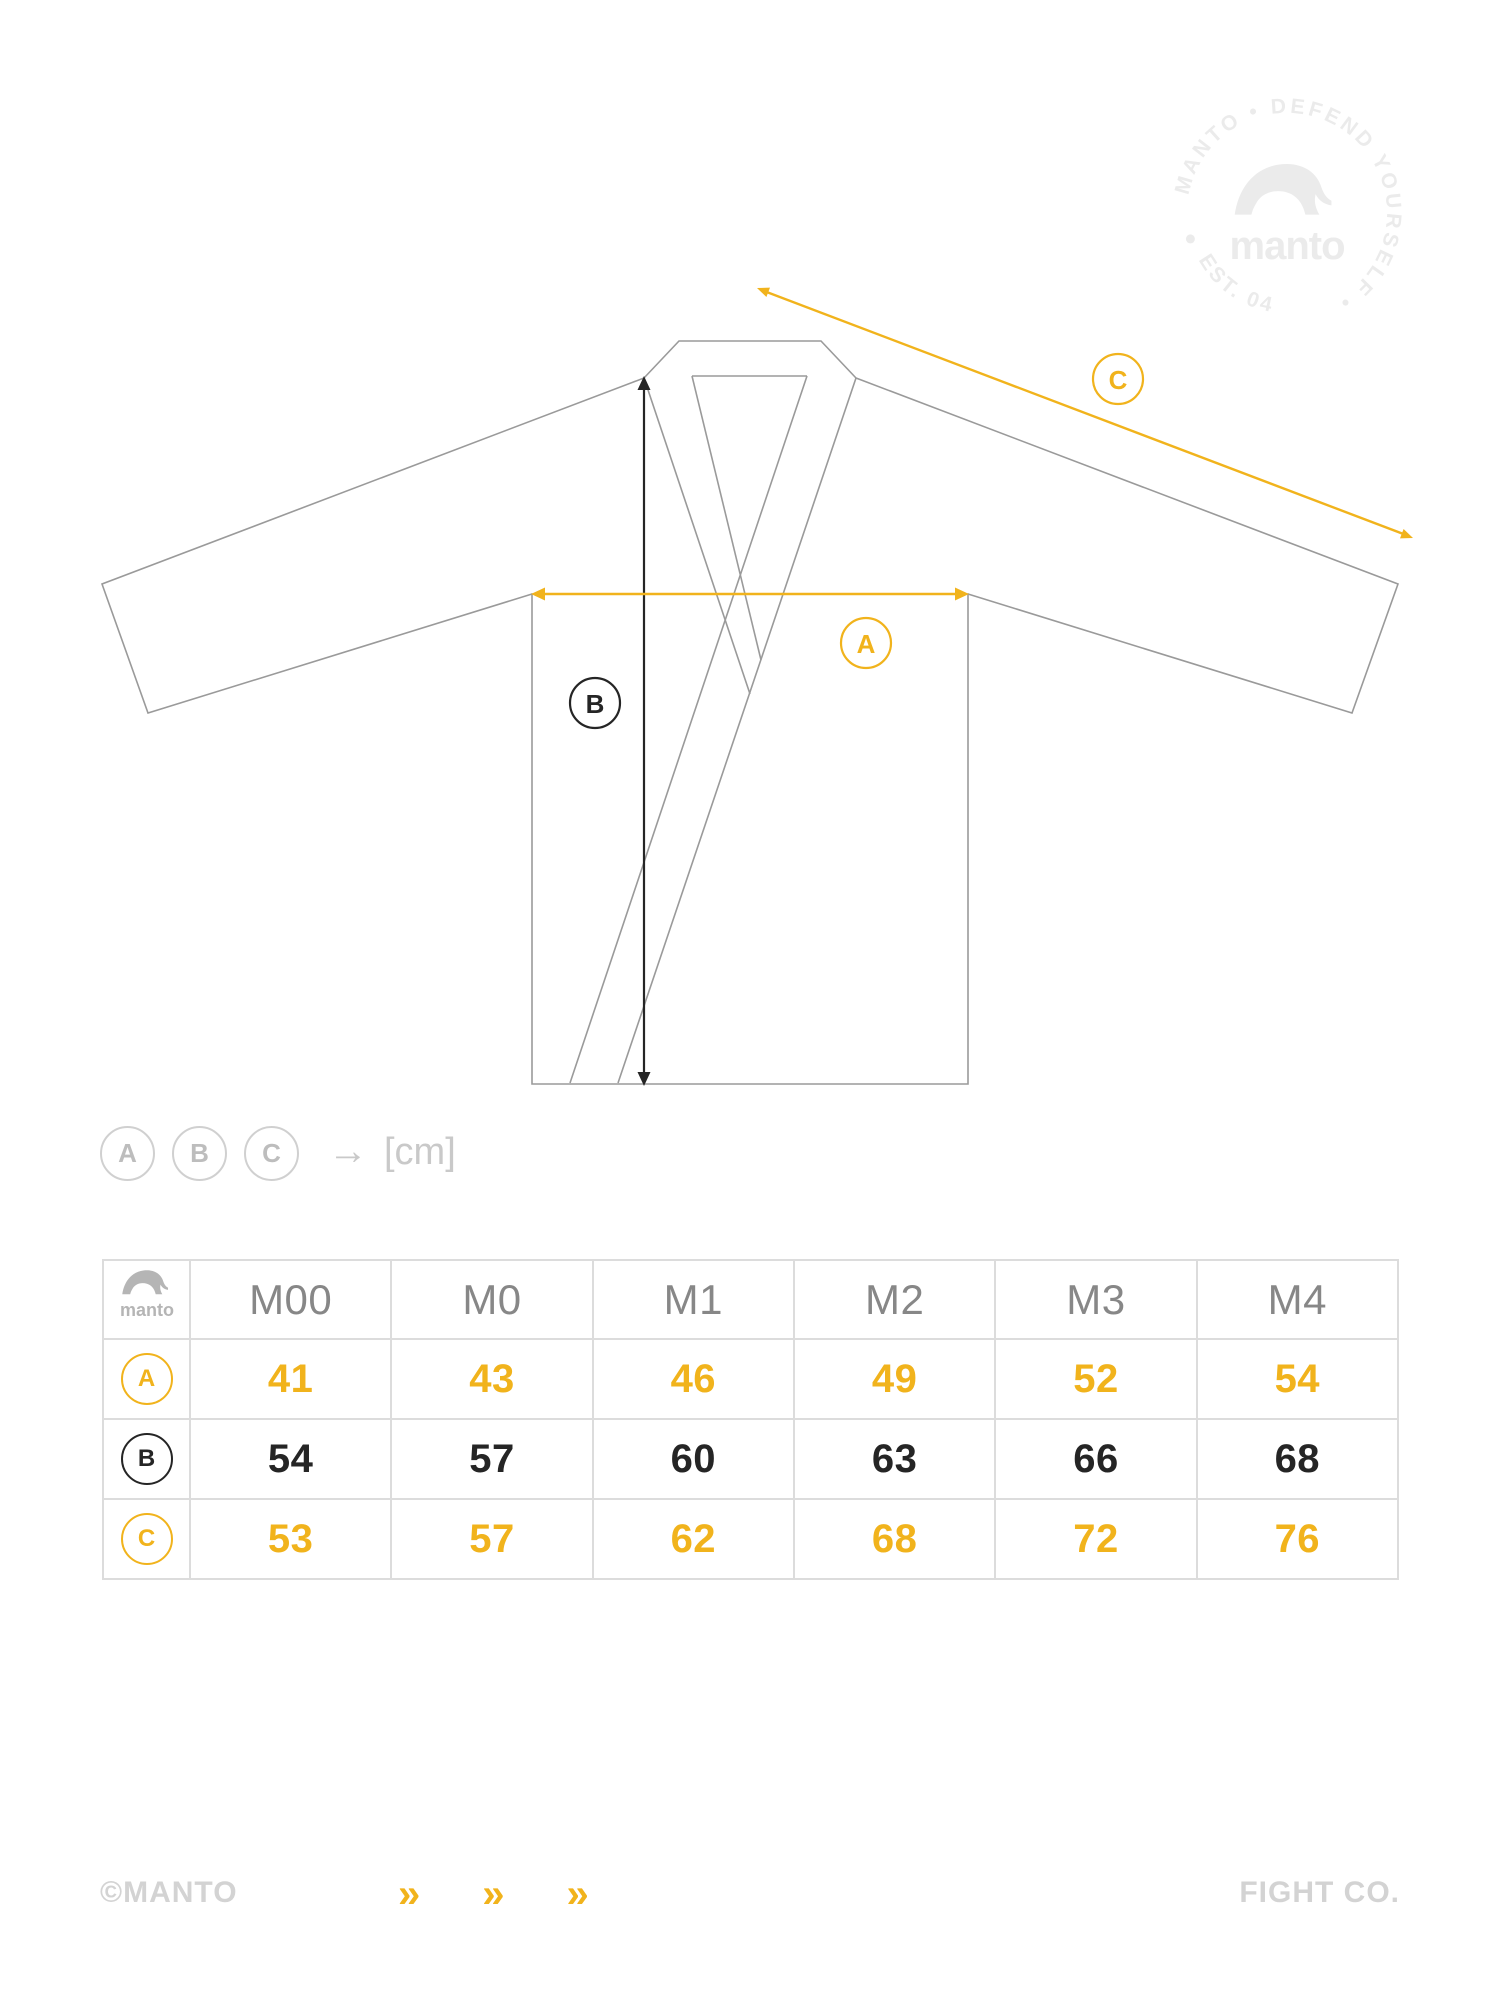 The height and width of the screenshot is (2000, 1500). Describe the element at coordinates (348, 1151) in the screenshot. I see `legend-arrow-icon: →` at that location.